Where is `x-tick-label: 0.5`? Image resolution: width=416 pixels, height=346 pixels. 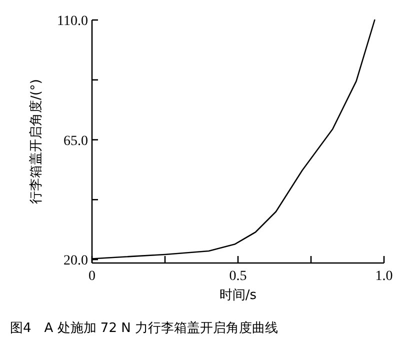
x-tick-label: 0.5 is located at coordinates (238, 276).